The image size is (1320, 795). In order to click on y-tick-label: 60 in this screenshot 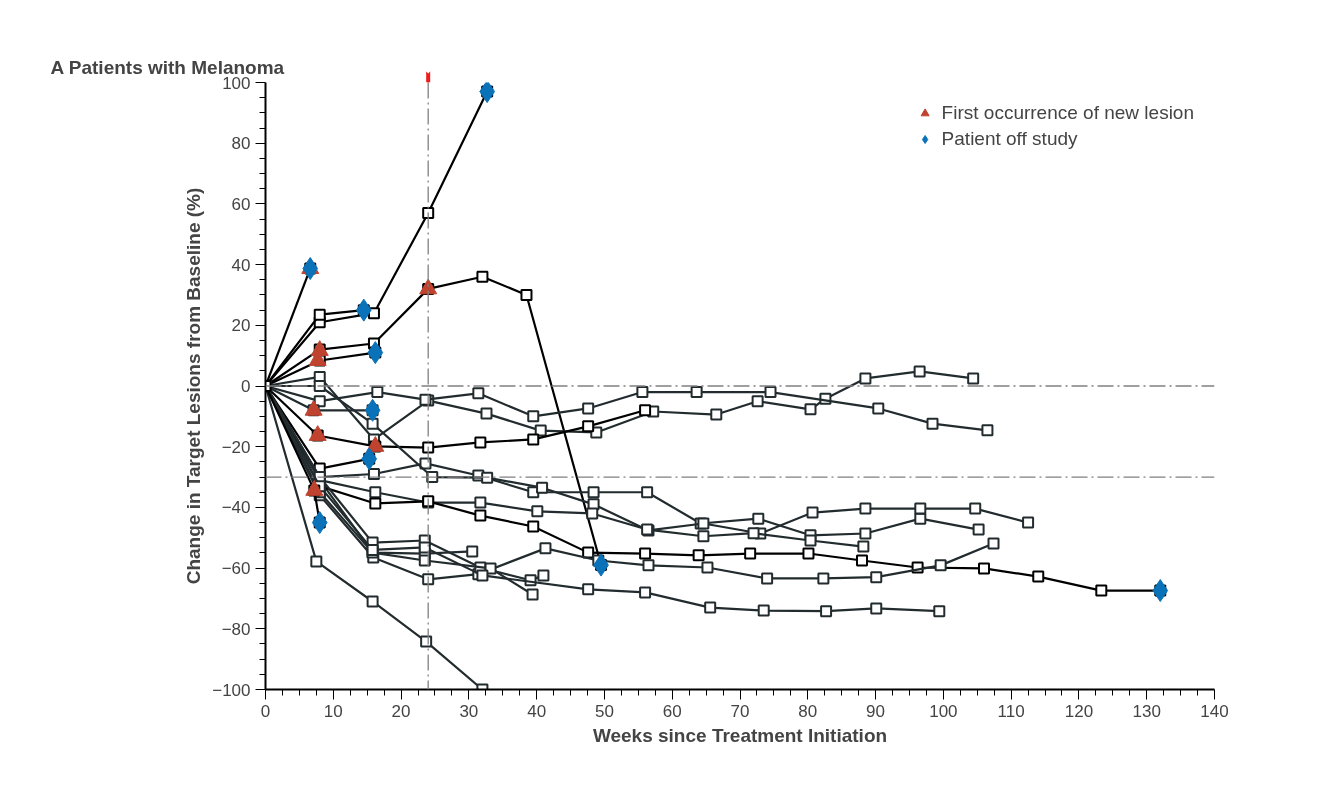, I will do `click(241, 204)`.